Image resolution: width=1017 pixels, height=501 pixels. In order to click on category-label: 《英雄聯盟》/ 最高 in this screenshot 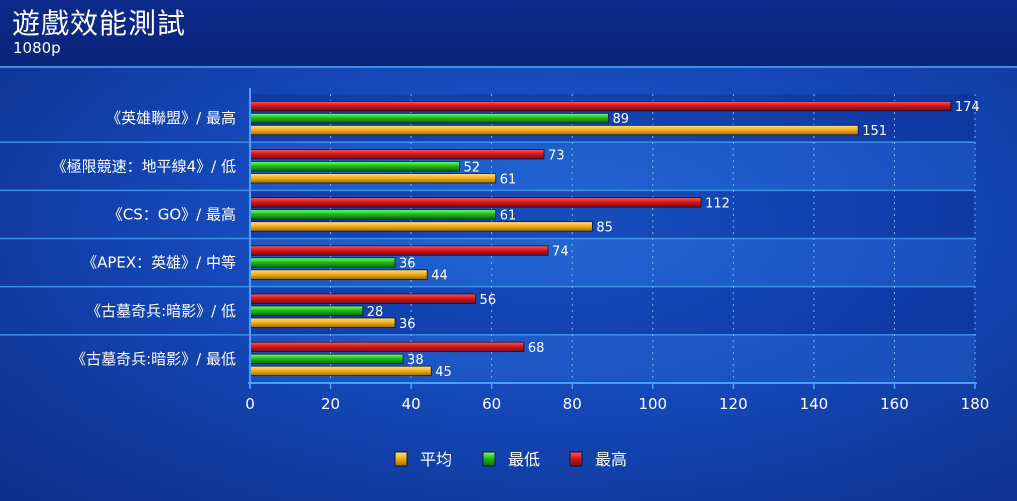, I will do `click(171, 118)`.